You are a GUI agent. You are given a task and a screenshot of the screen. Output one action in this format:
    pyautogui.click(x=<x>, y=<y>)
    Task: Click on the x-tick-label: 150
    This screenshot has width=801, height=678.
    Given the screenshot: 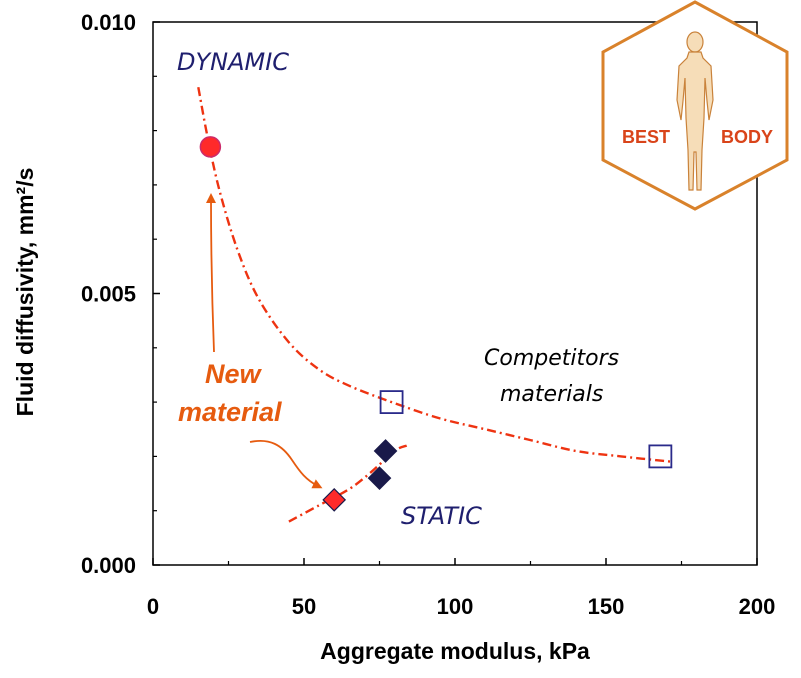 What is the action you would take?
    pyautogui.click(x=606, y=606)
    